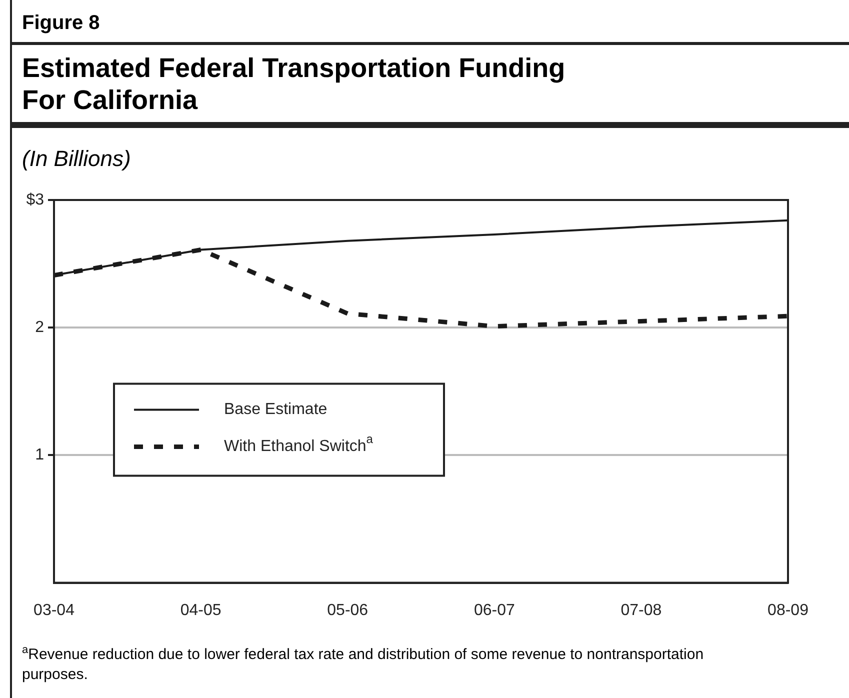 The height and width of the screenshot is (698, 849). I want to click on y-tick-label: 1, so click(39, 455).